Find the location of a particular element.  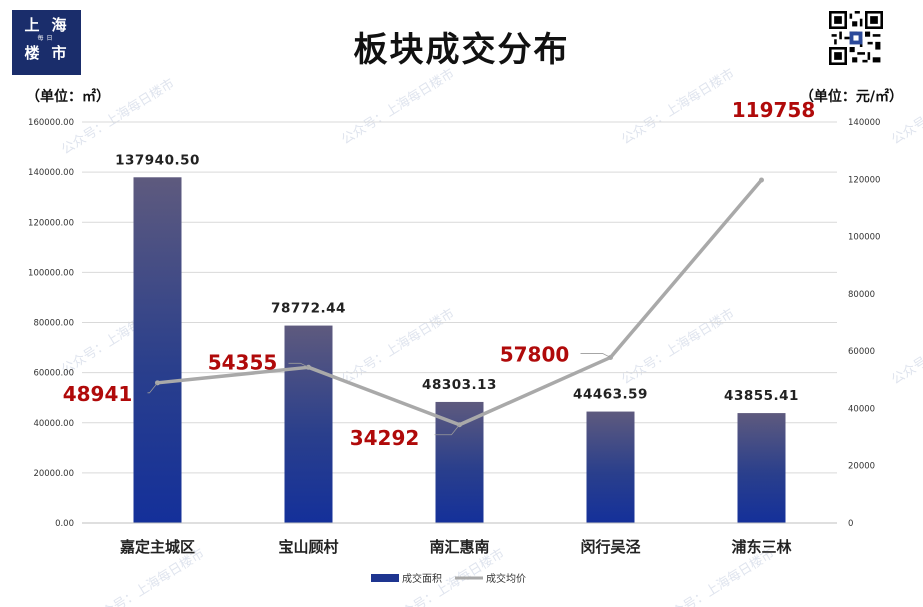

left-tick-label: 0.00 is located at coordinates (64, 524).